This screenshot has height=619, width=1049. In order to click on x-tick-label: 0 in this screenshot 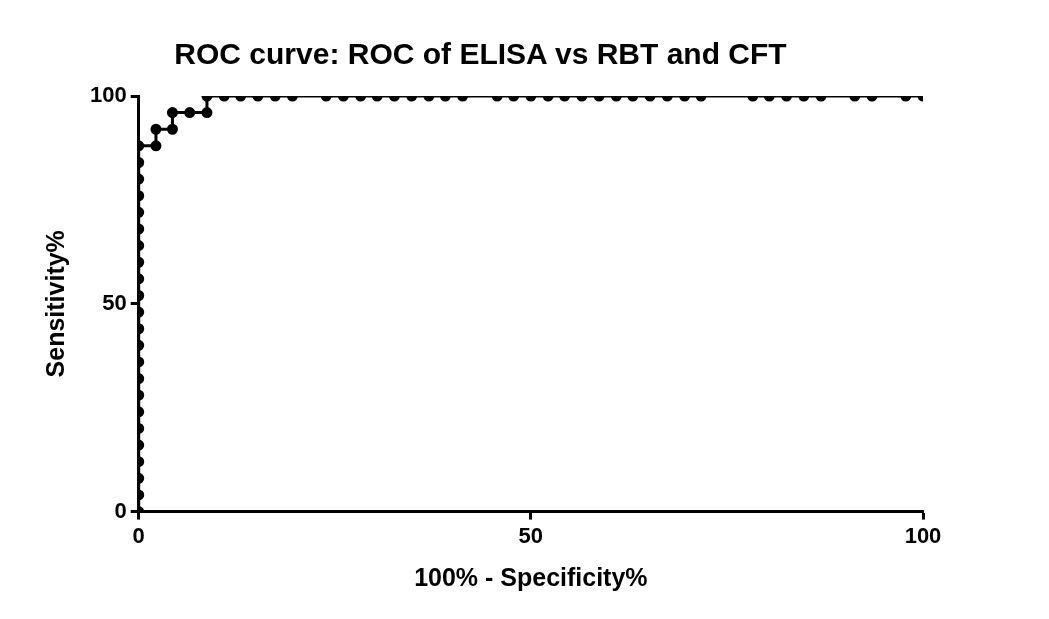, I will do `click(138, 535)`.